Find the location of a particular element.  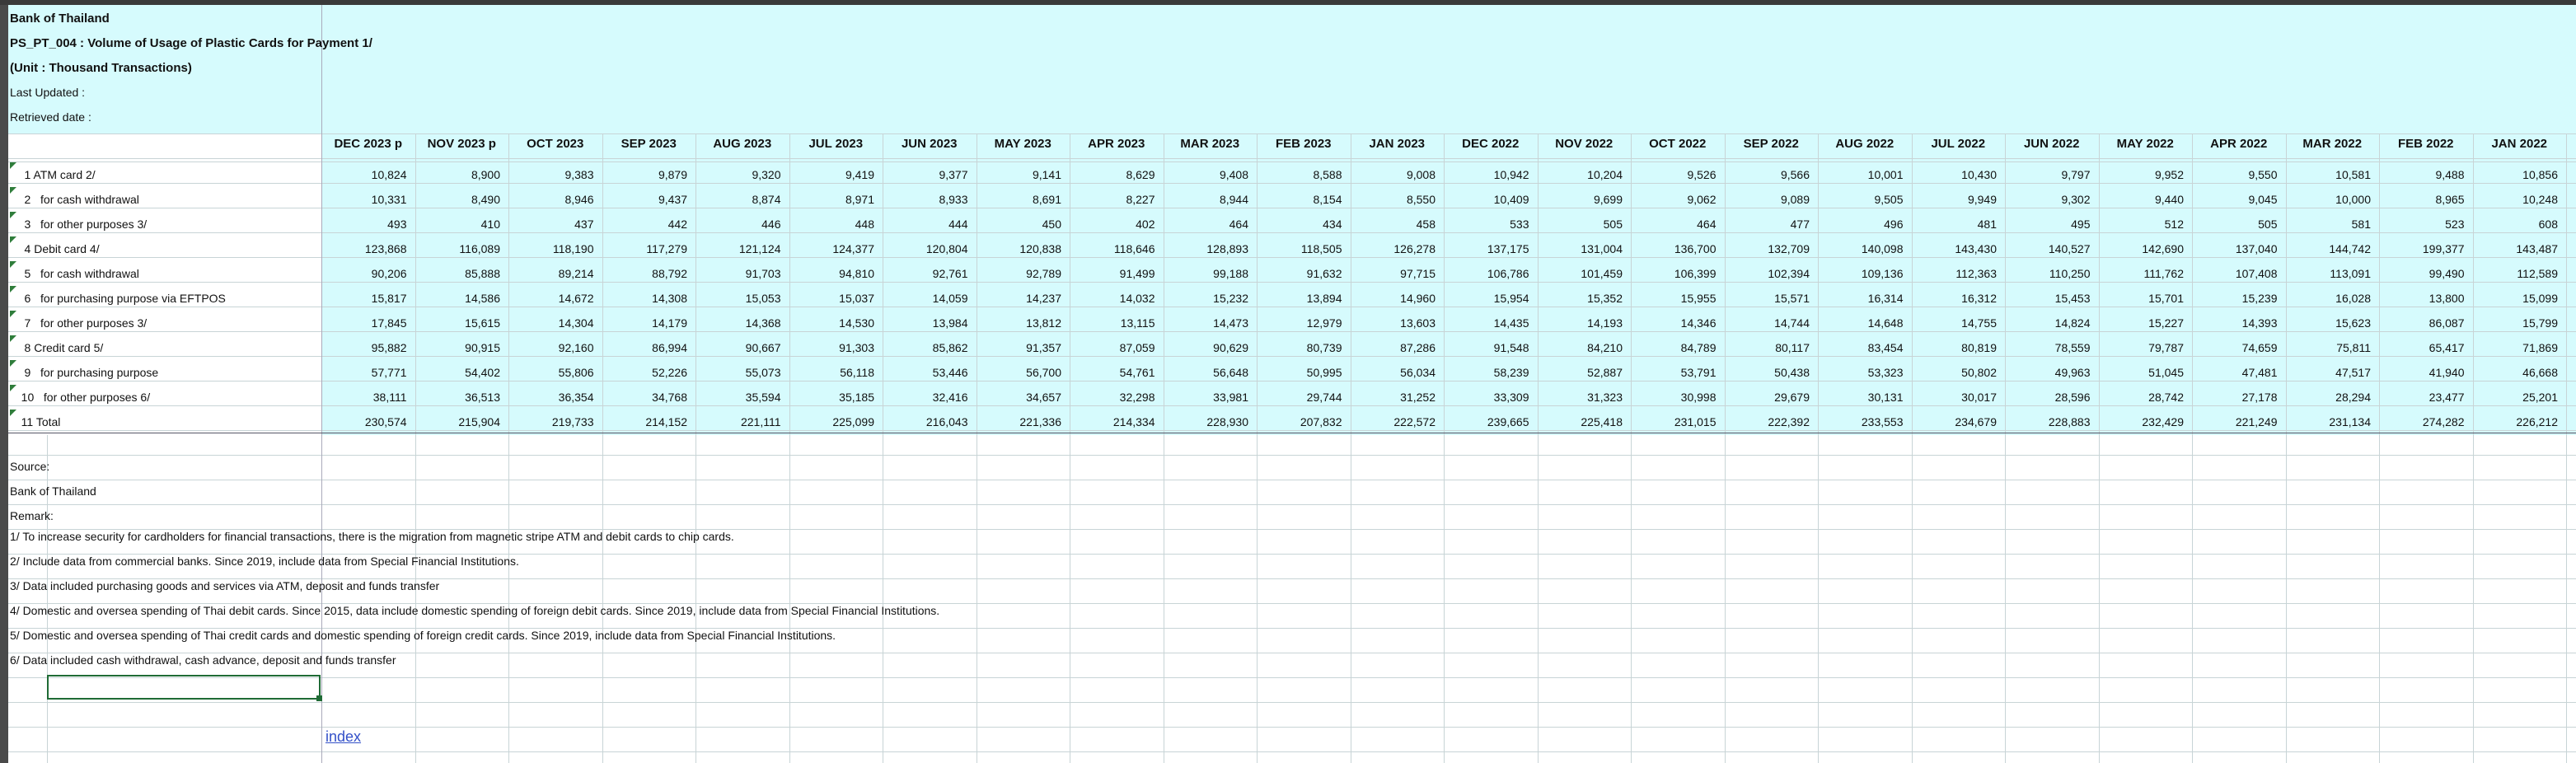

table-cell: 481 is located at coordinates (1987, 224).